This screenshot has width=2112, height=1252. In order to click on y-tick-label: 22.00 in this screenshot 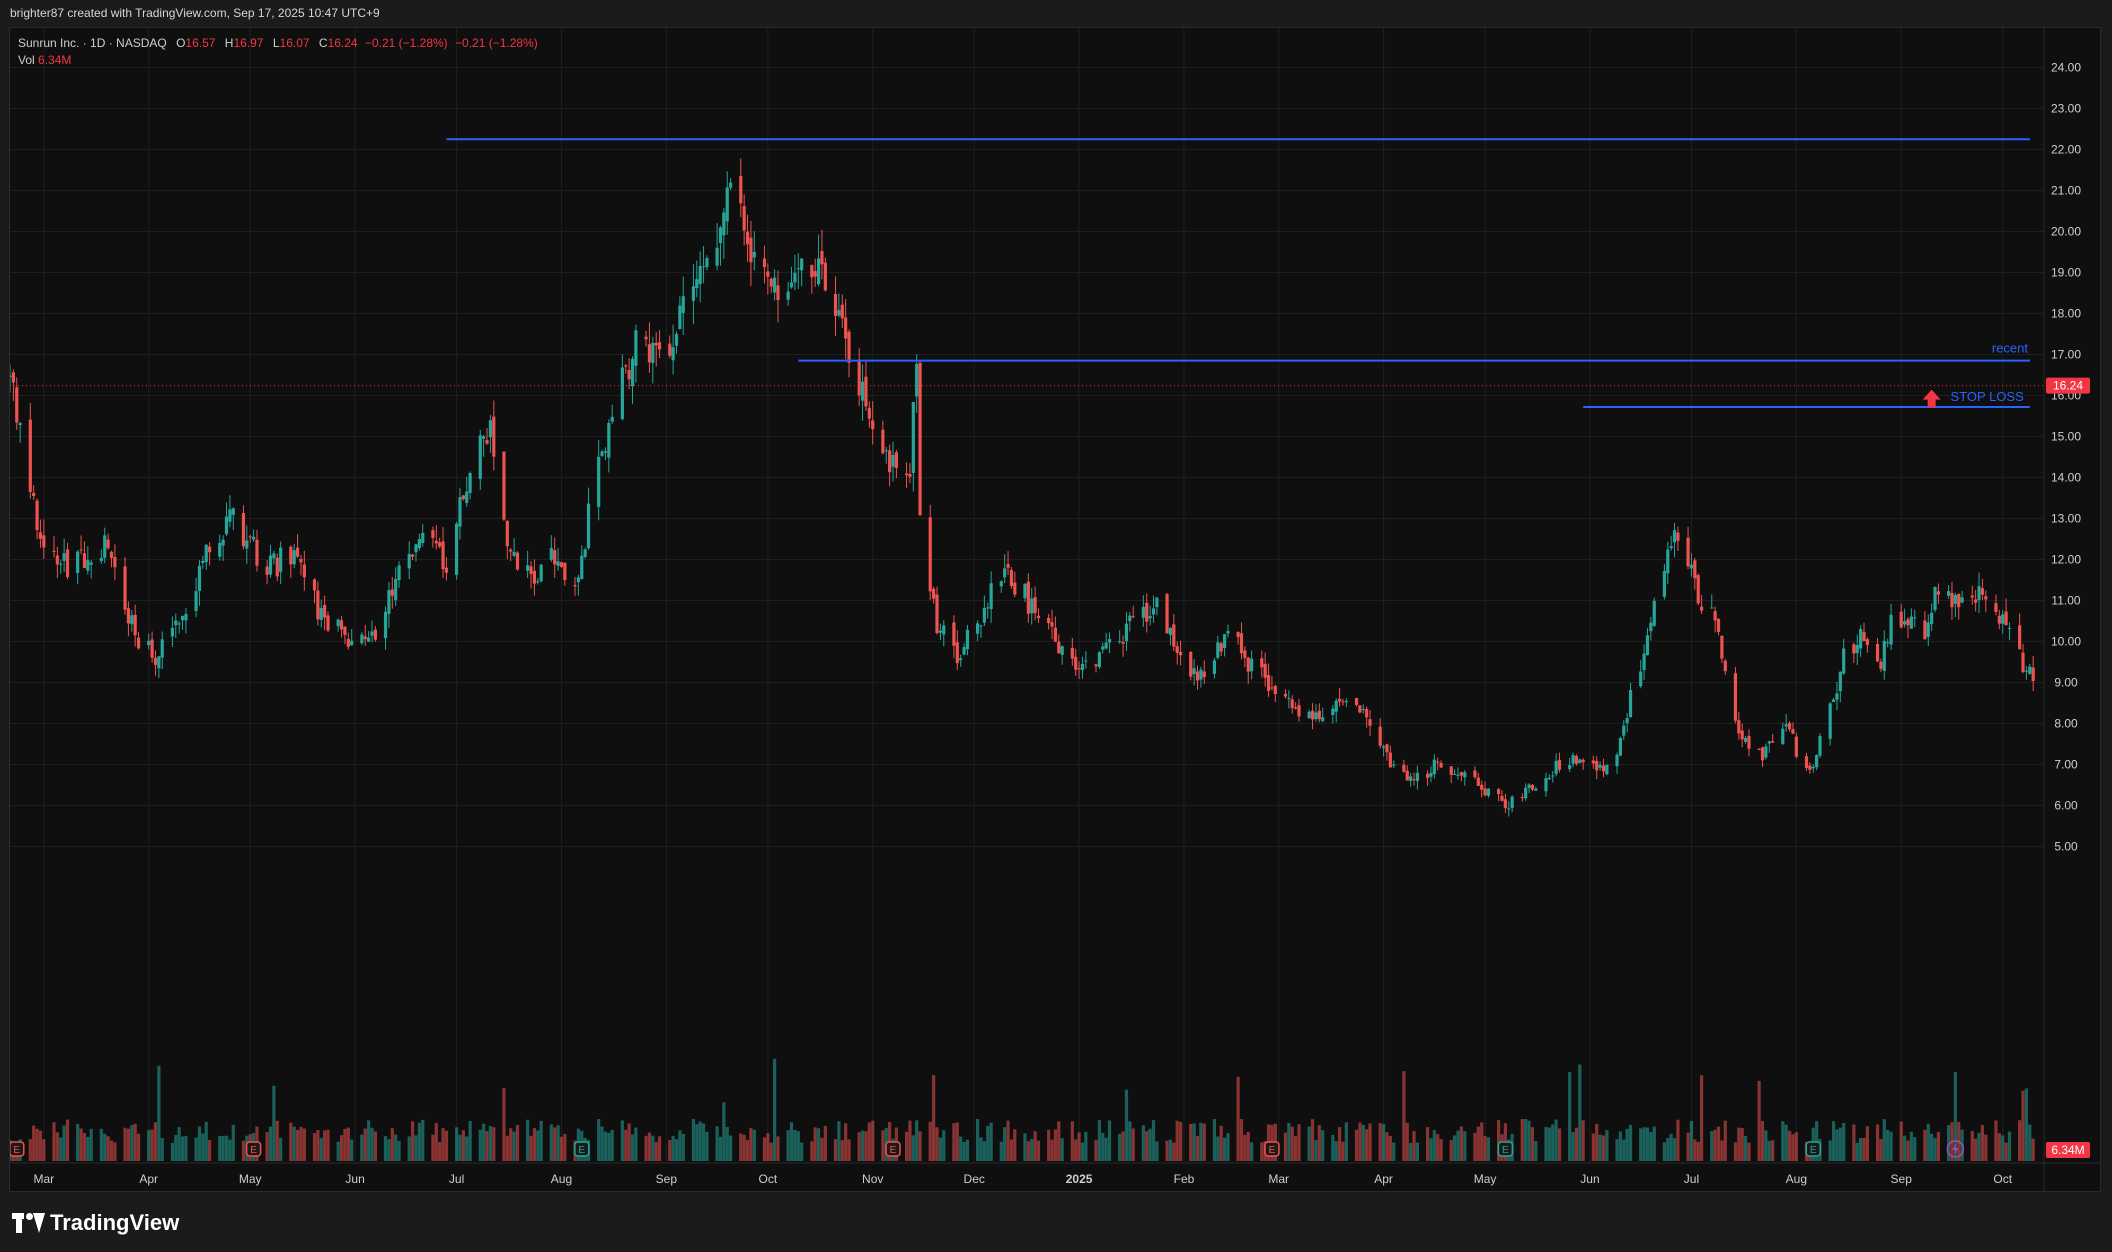, I will do `click(2066, 150)`.